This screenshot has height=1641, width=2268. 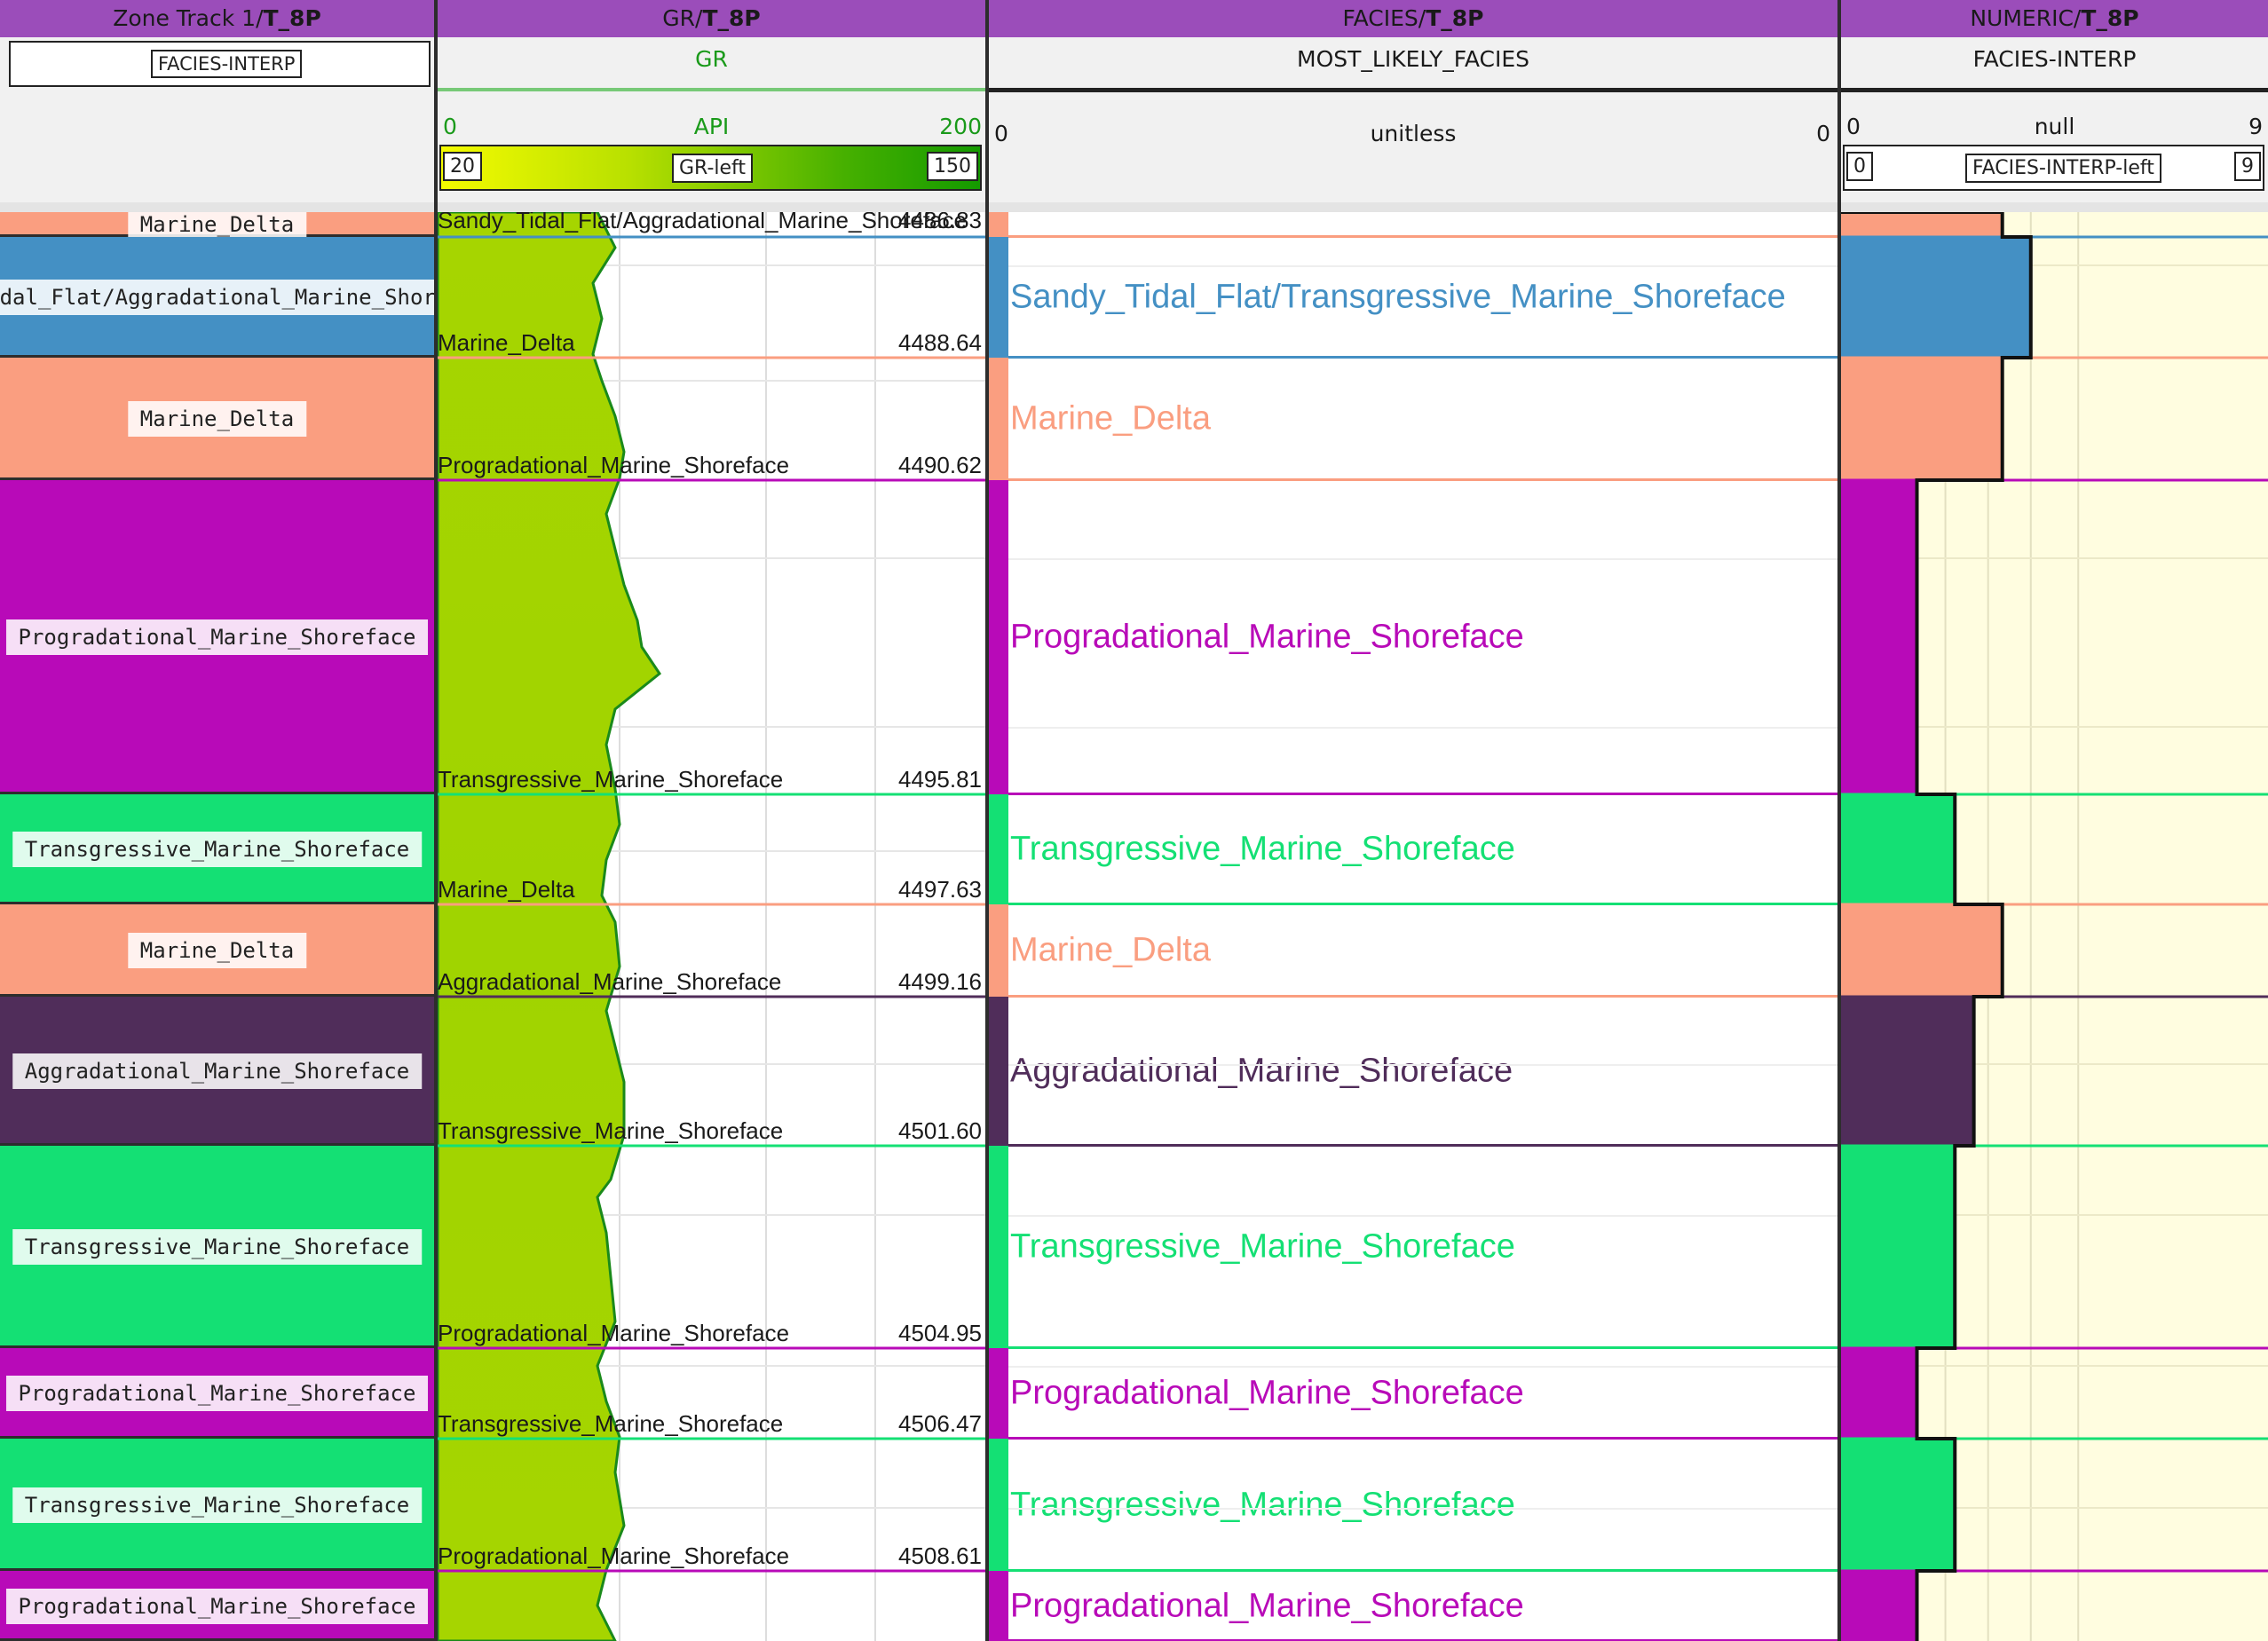 I want to click on gr-fill-label: GR-left, so click(x=713, y=168).